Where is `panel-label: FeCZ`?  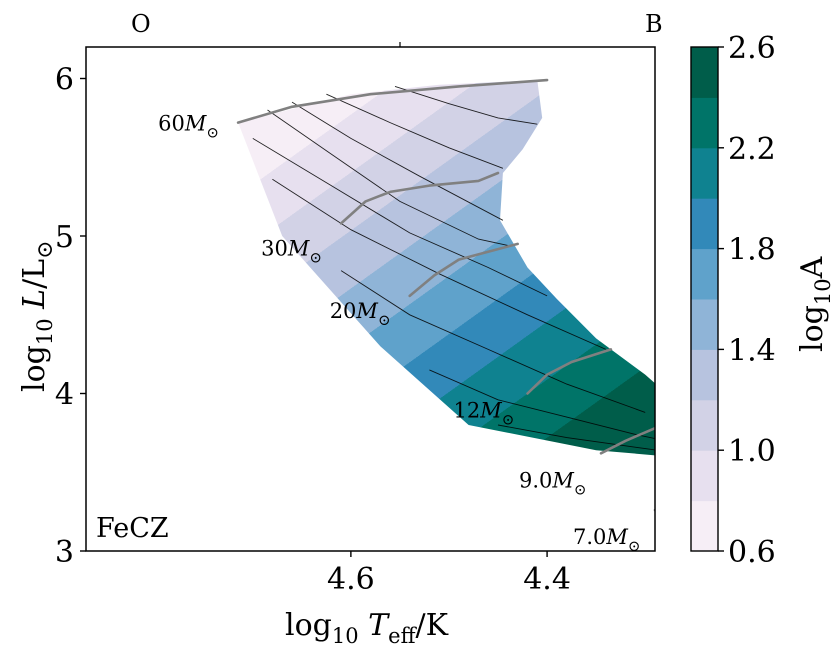 panel-label: FeCZ is located at coordinates (132, 528).